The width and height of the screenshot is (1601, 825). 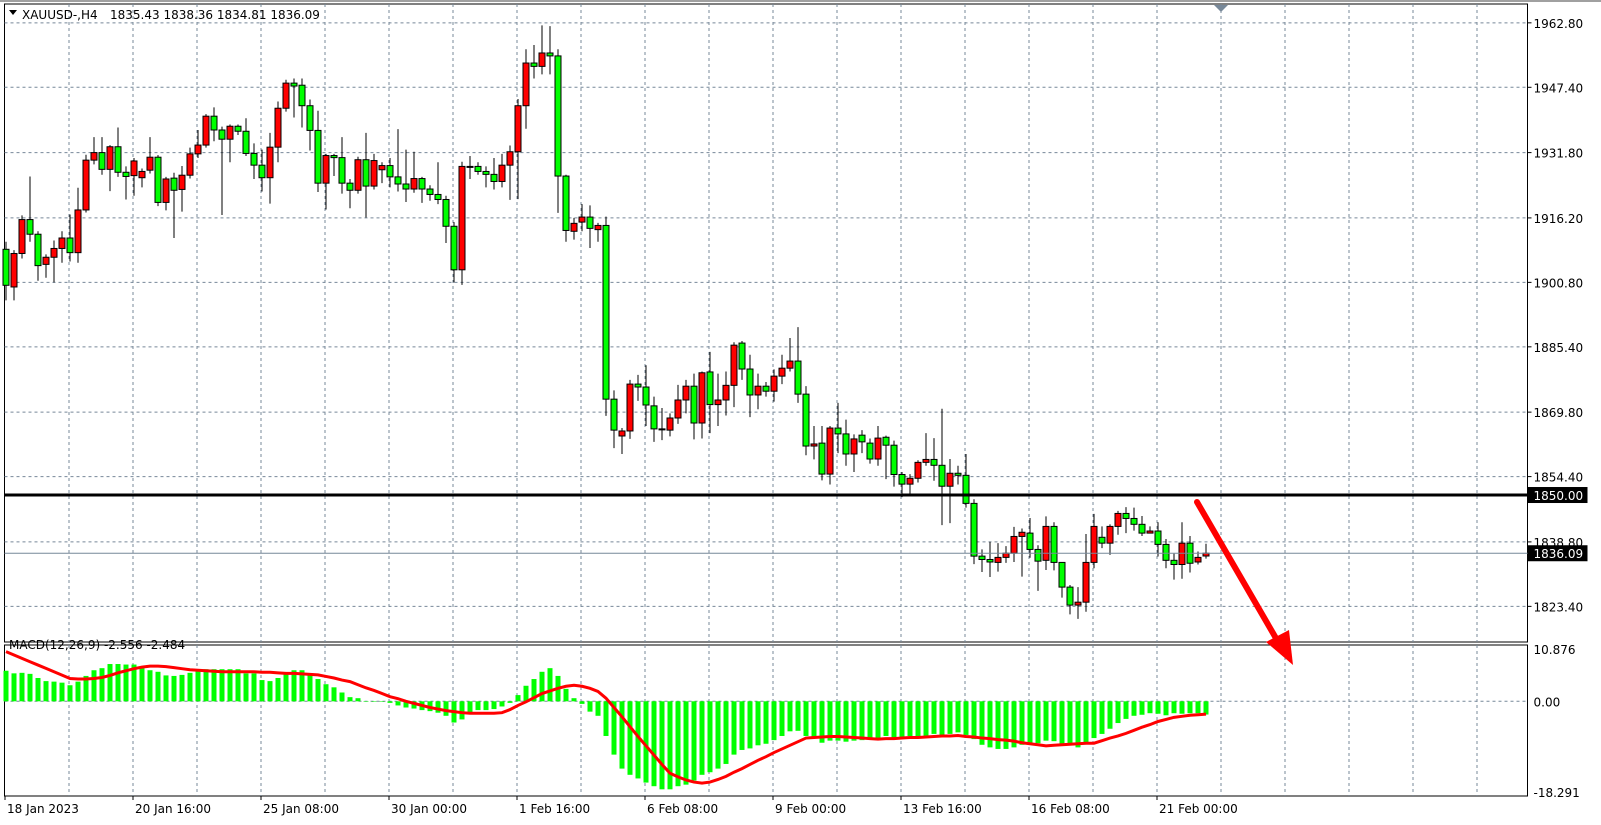 What do you see at coordinates (1559, 283) in the screenshot?
I see `y-tick-label: 1900.80` at bounding box center [1559, 283].